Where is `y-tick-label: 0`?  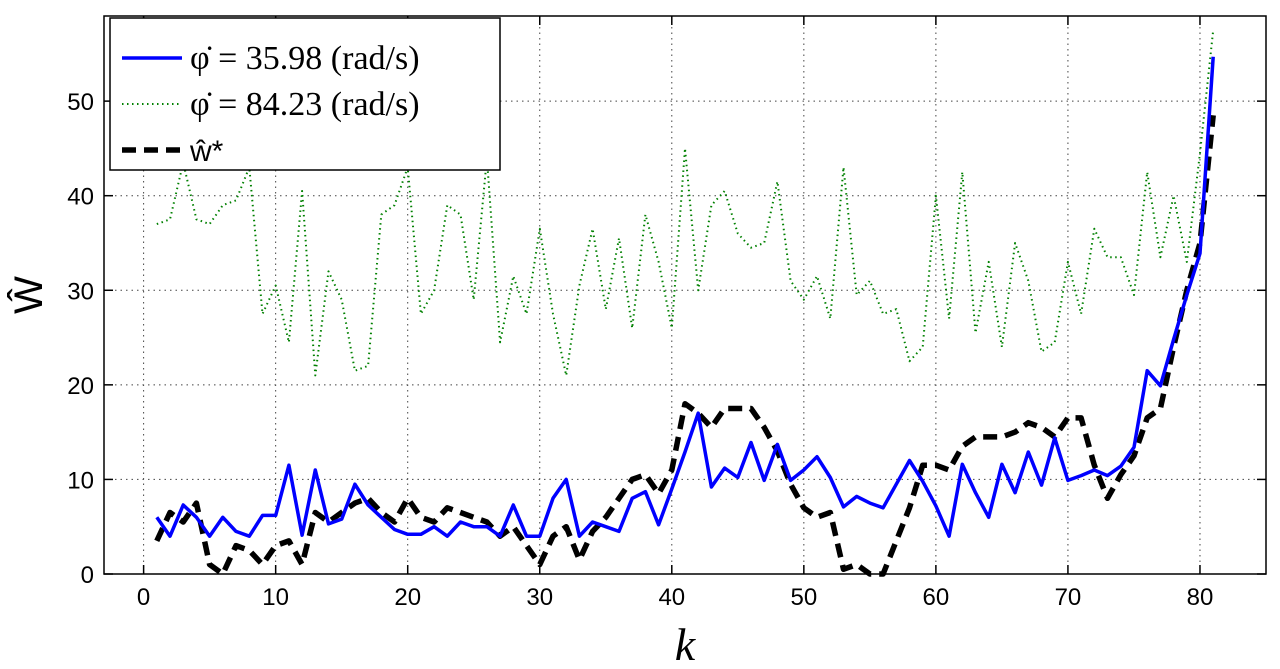
y-tick-label: 0 is located at coordinates (87, 575).